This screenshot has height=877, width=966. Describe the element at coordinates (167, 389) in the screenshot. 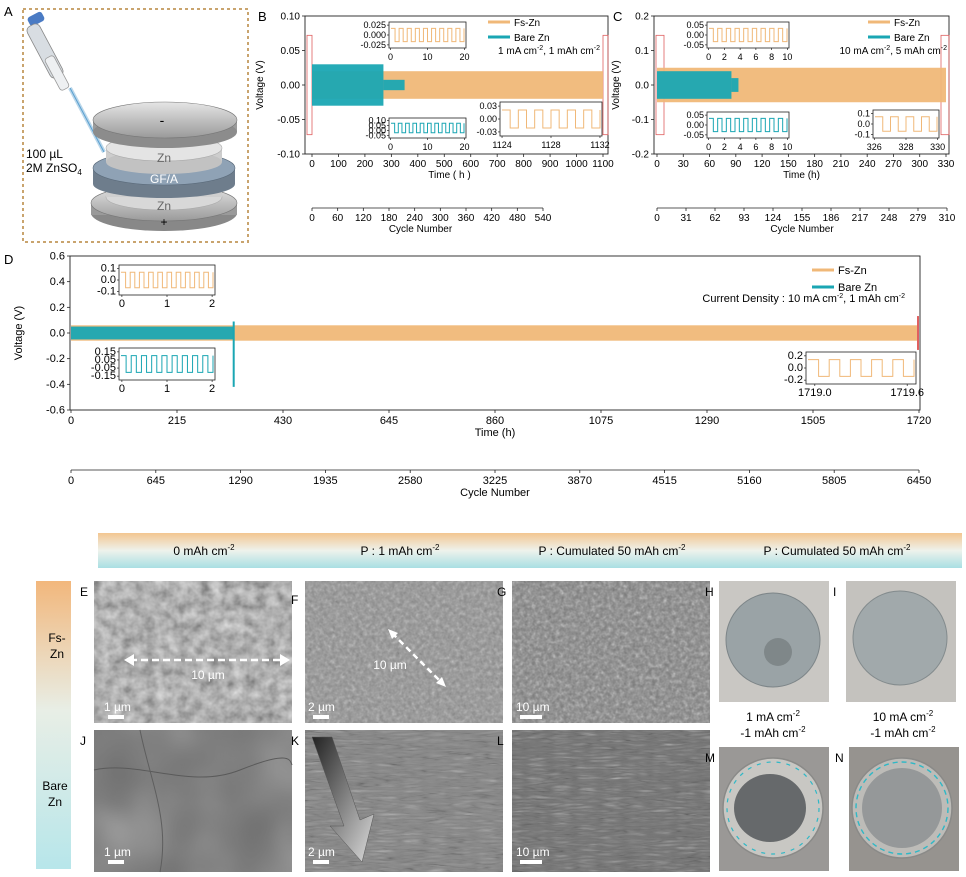

I see `chart-d-inset-2-xtick-1: 1` at that location.